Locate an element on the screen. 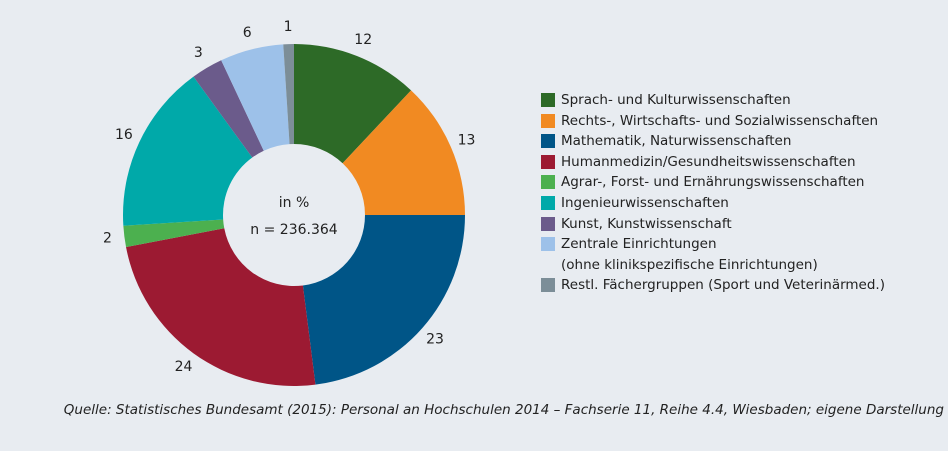 This screenshot has height=451, width=948. legend-item: Kunst, Kunstwissenschaft is located at coordinates (713, 224).